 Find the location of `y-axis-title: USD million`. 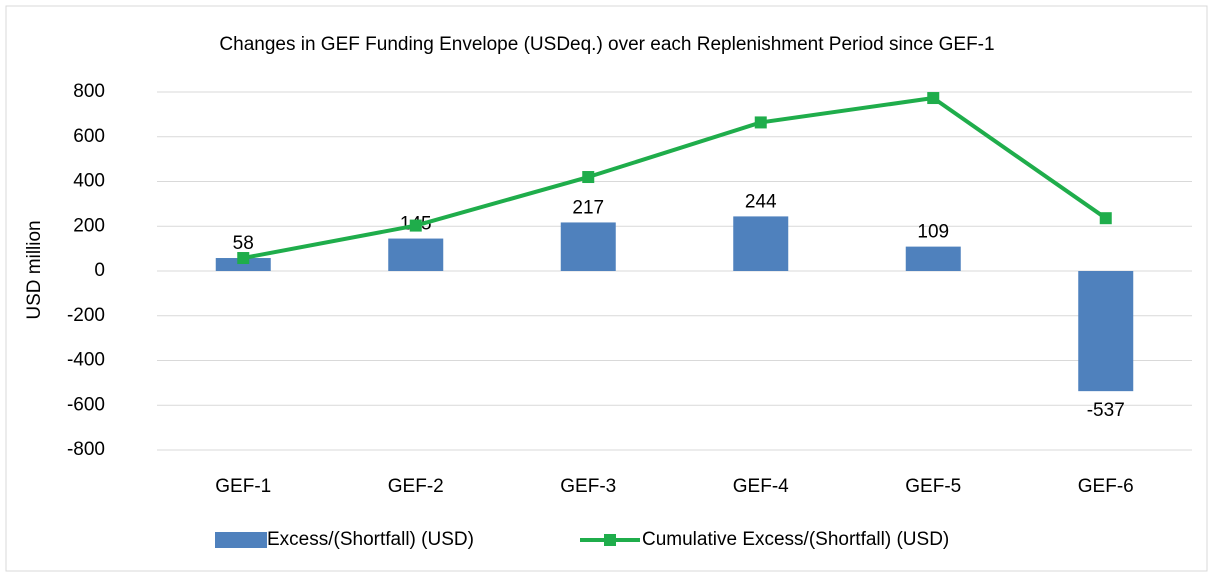

y-axis-title: USD million is located at coordinates (34, 269).